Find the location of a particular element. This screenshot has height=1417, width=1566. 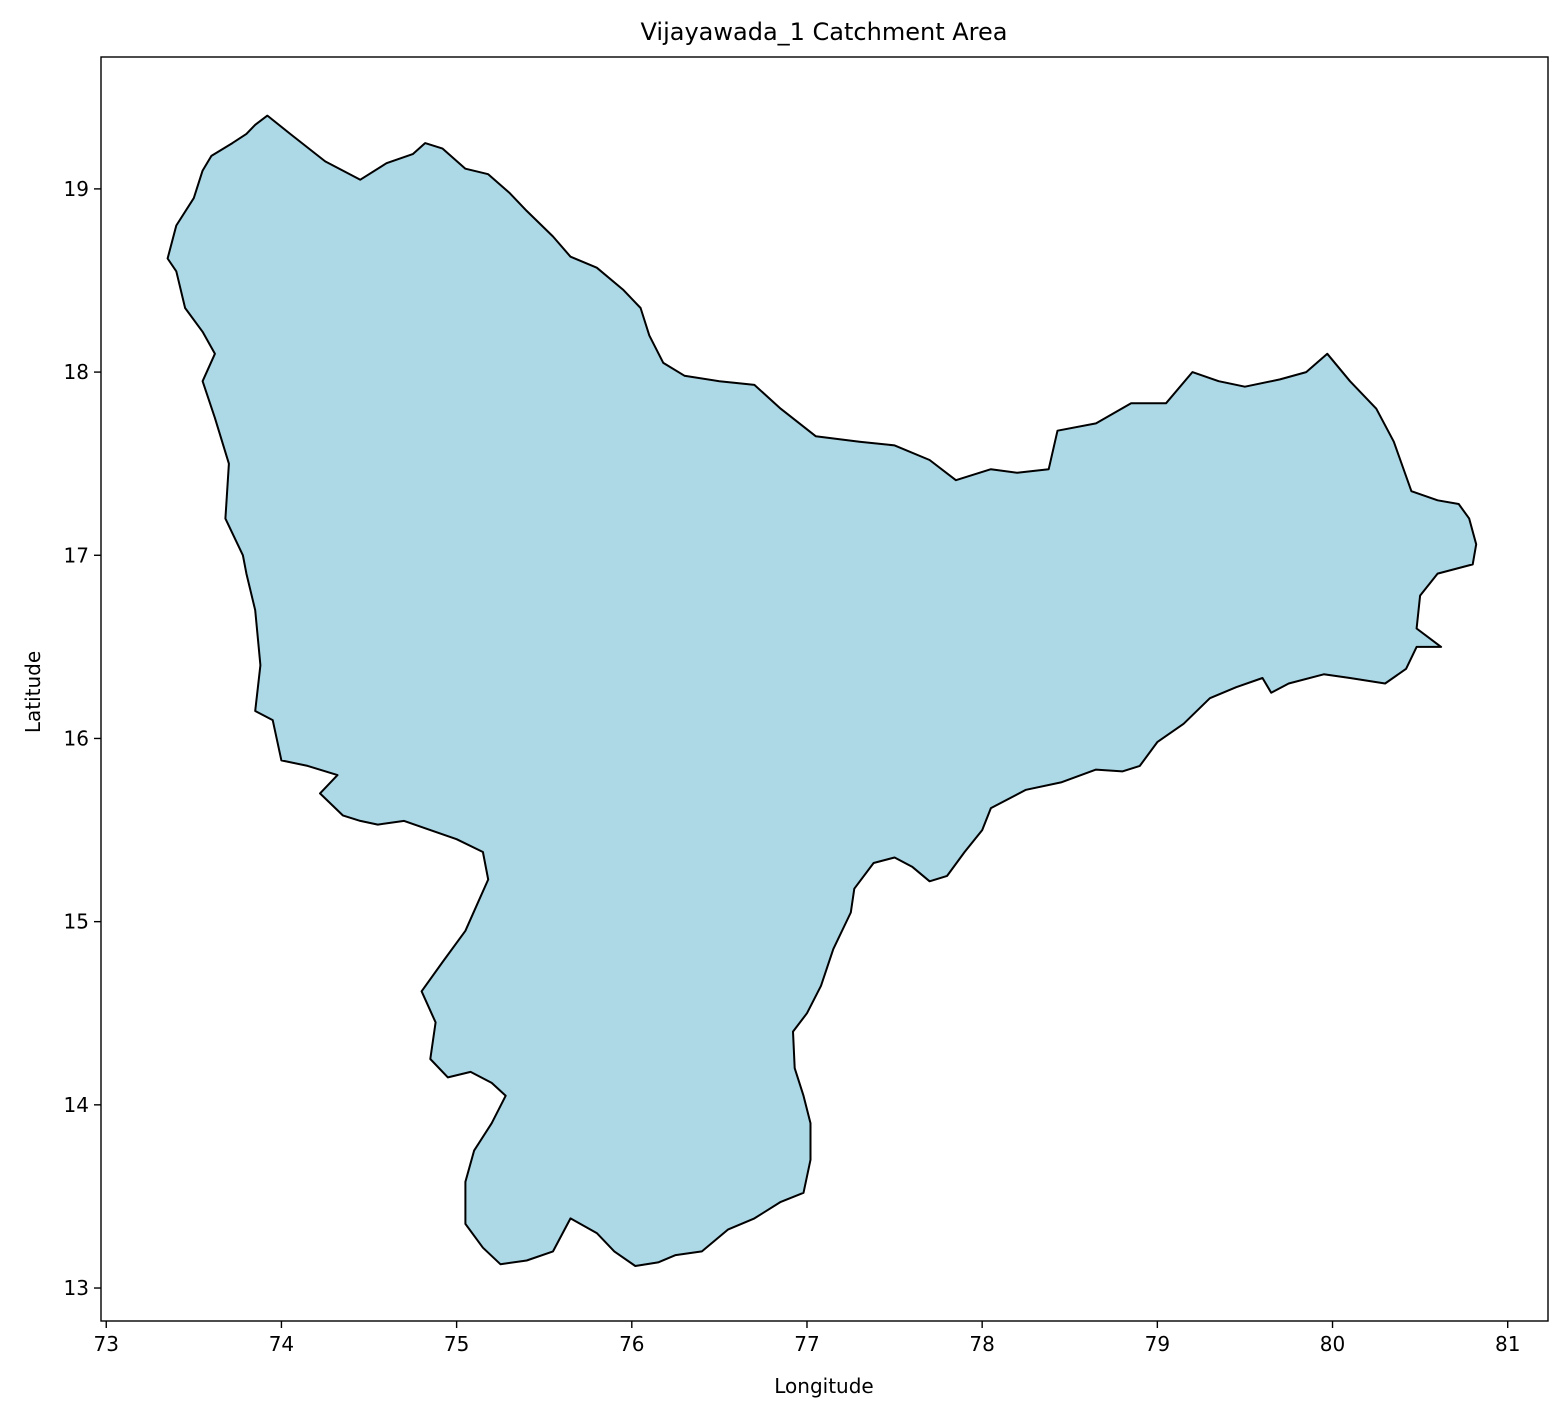

x-tick-label: 76 is located at coordinates (631, 1344).